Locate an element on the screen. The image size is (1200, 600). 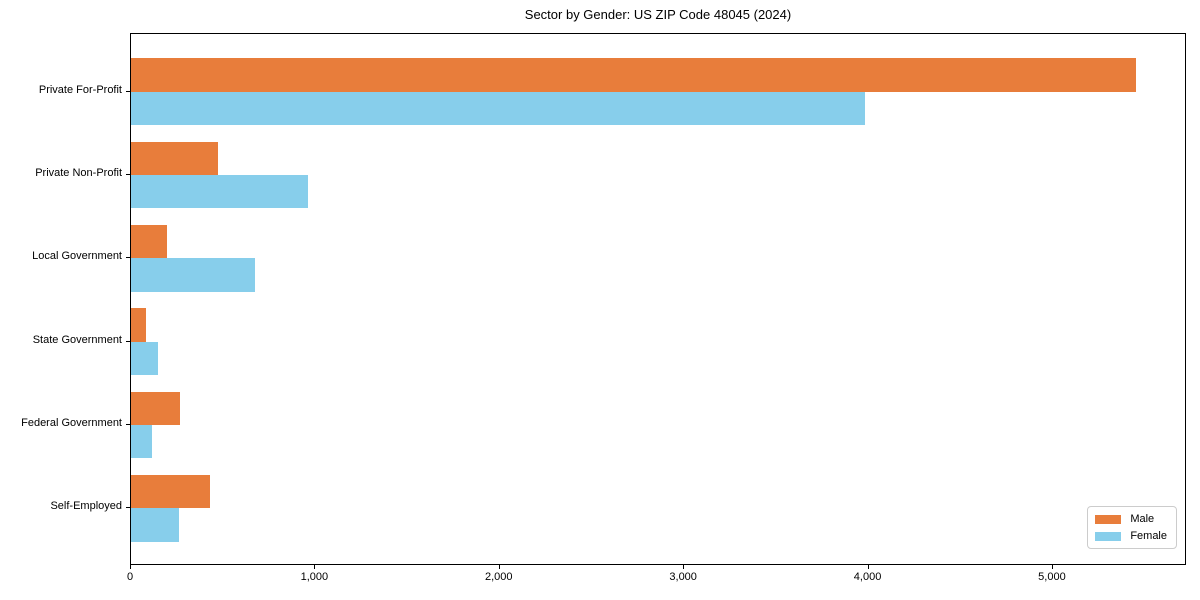
bar-male-private-non-profit is located at coordinates (174, 158).